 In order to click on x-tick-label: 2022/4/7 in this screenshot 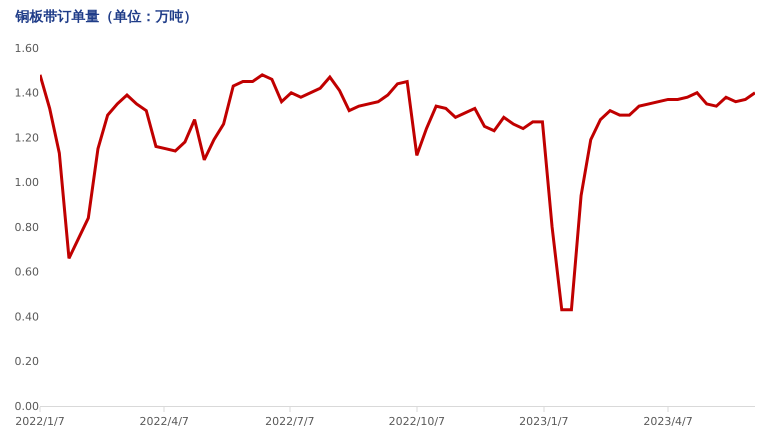, I will do `click(164, 421)`.